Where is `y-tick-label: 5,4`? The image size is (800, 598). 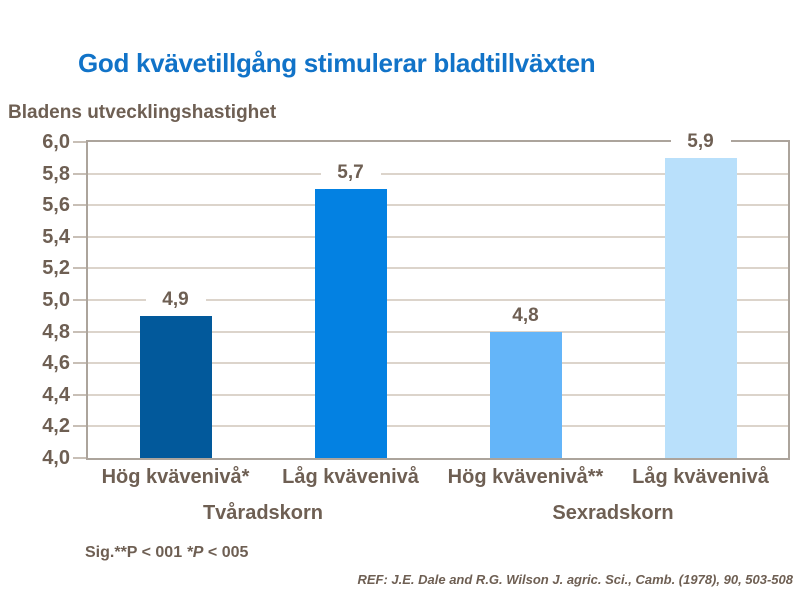
y-tick-label: 5,4 is located at coordinates (56, 236).